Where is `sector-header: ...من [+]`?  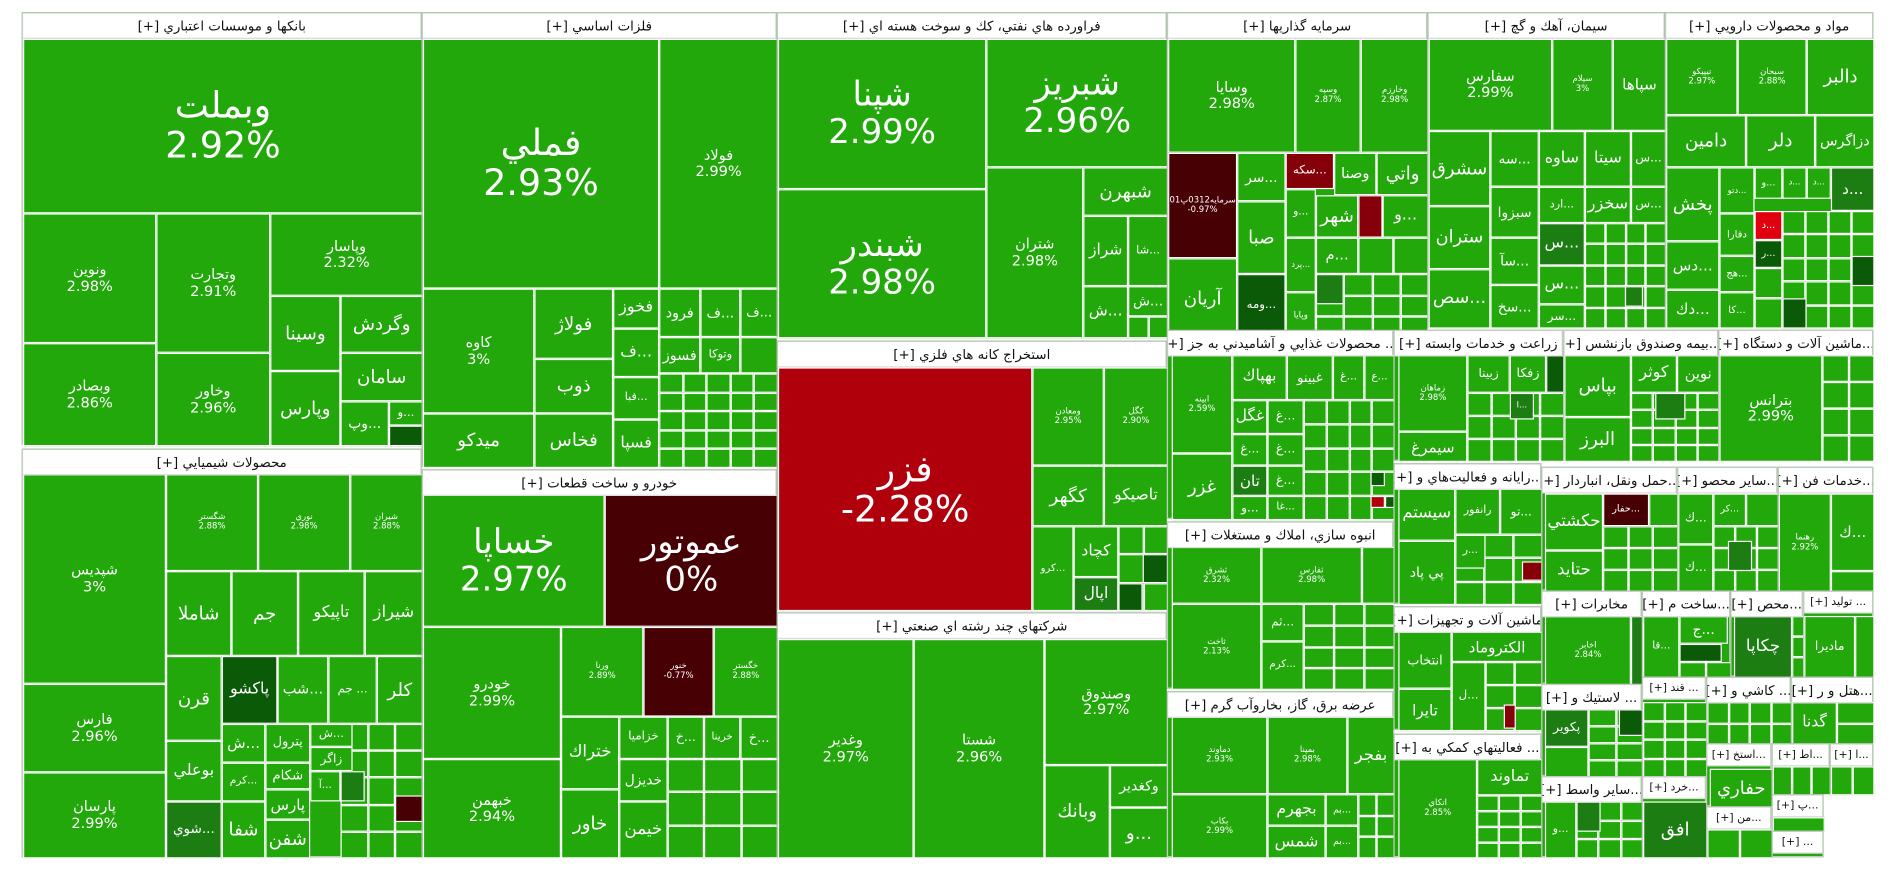
sector-header: ...من [+] is located at coordinates (1739, 818).